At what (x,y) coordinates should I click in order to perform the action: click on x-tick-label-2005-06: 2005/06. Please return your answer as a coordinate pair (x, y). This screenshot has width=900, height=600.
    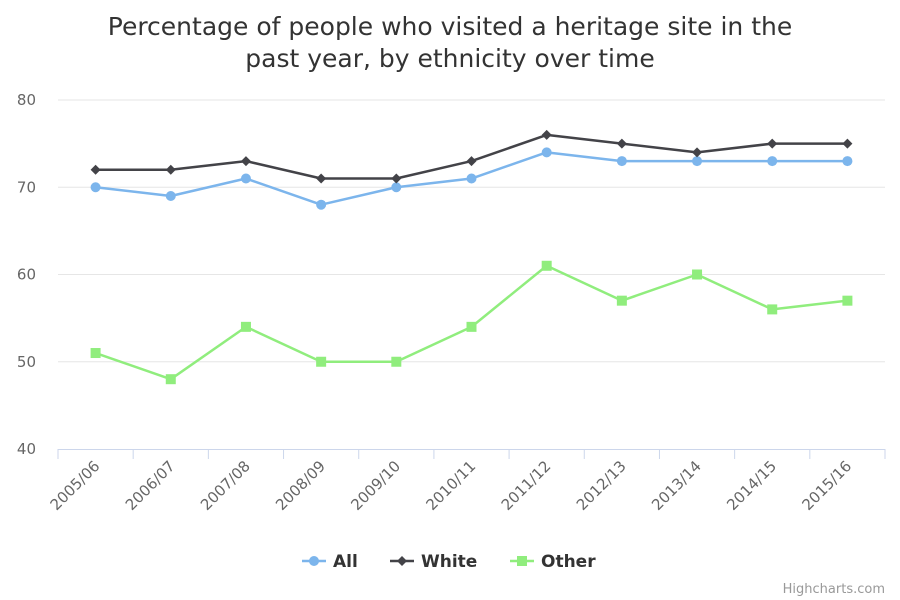
    Looking at the image, I should click on (75, 485).